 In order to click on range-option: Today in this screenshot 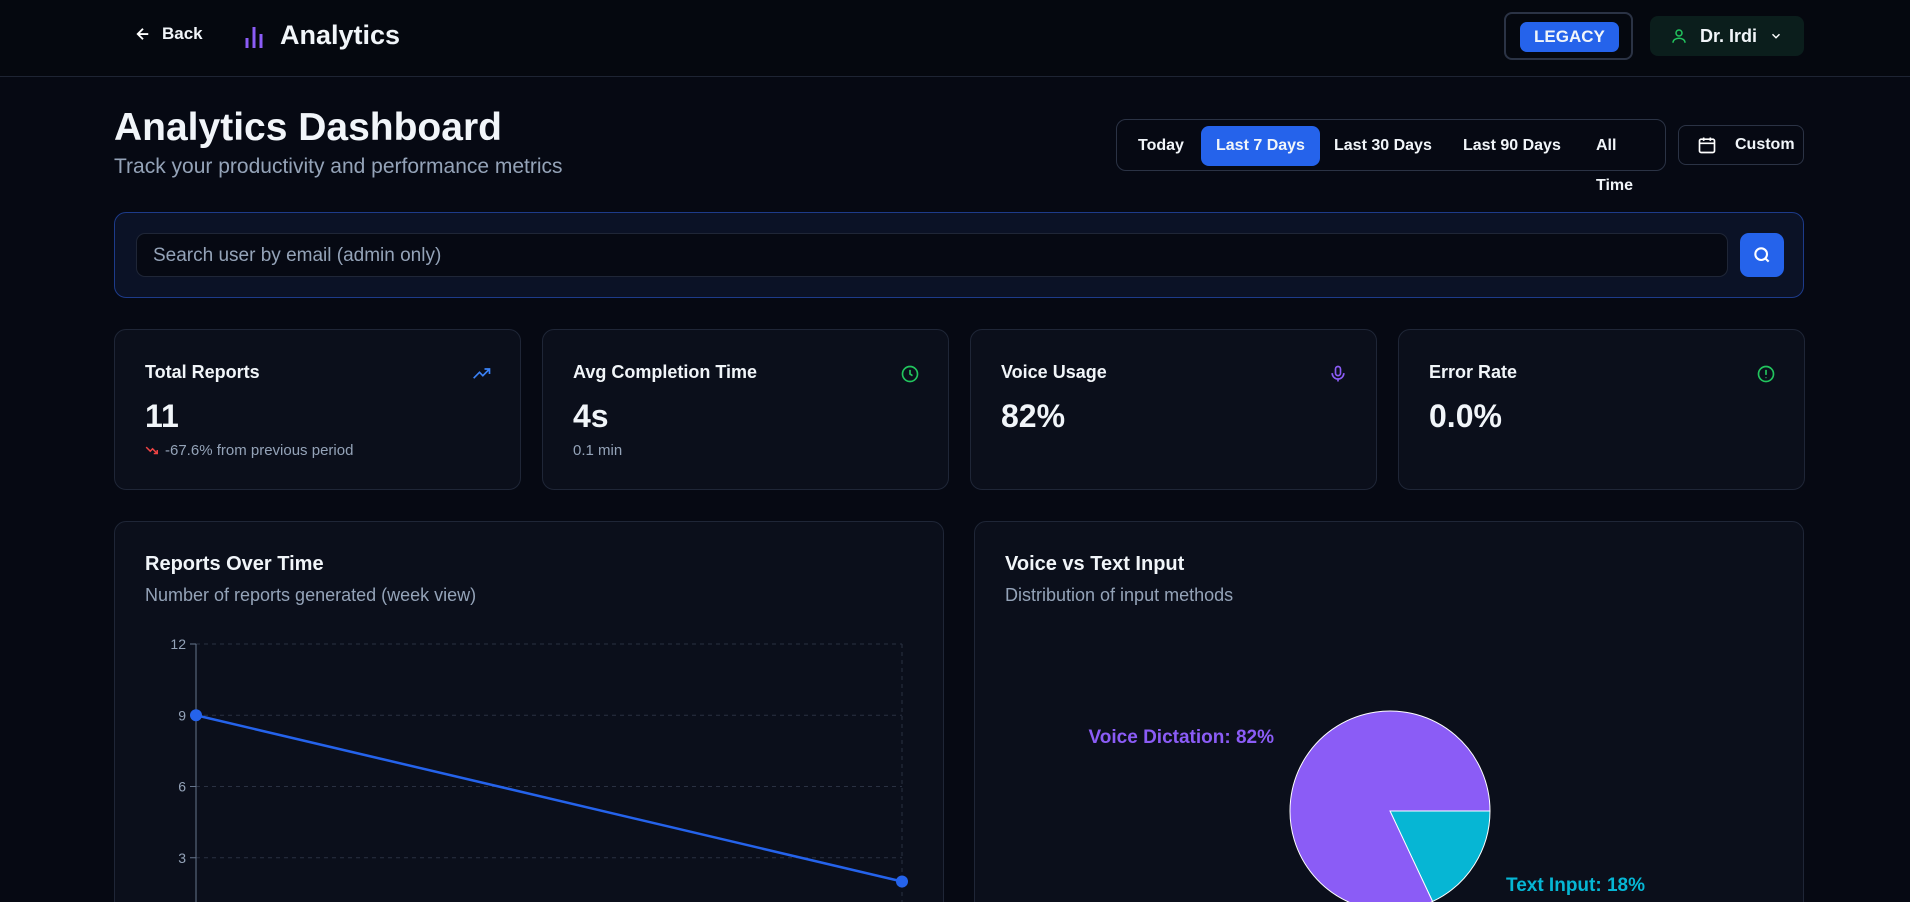, I will do `click(1161, 145)`.